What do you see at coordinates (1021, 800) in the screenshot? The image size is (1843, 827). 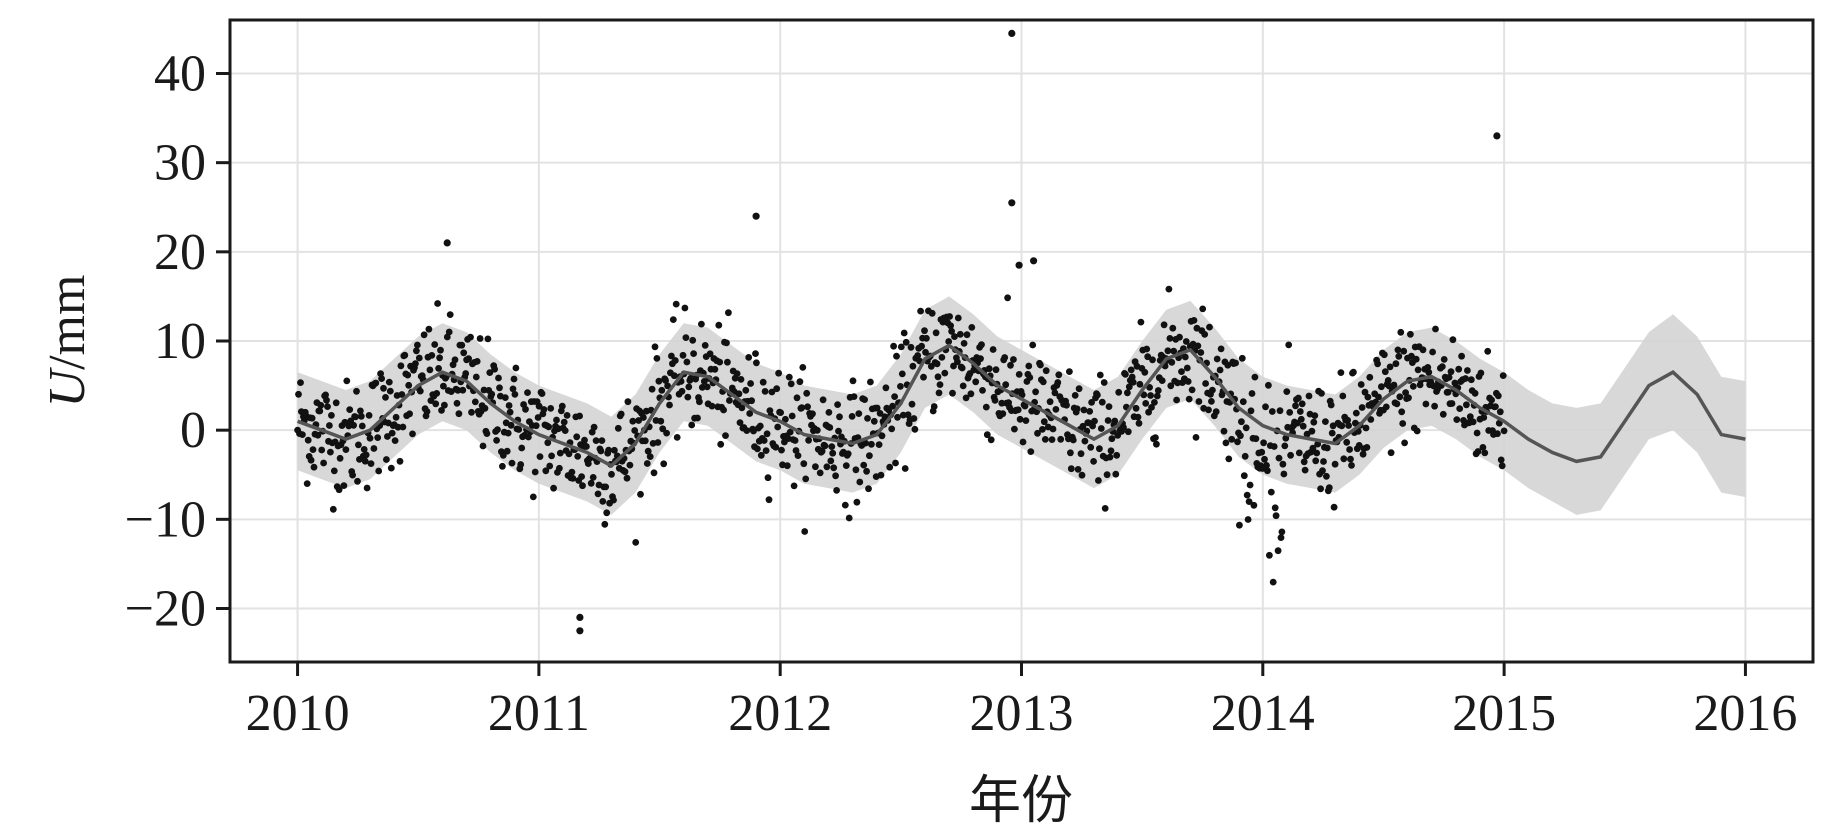 I see `x-axis-label: 年份` at bounding box center [1021, 800].